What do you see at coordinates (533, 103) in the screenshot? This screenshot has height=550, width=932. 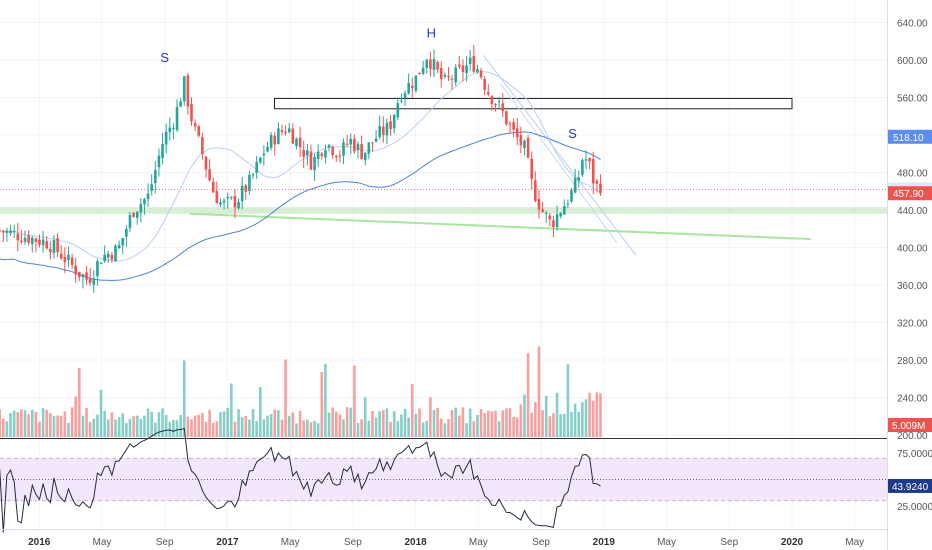 I see `resistance-box` at bounding box center [533, 103].